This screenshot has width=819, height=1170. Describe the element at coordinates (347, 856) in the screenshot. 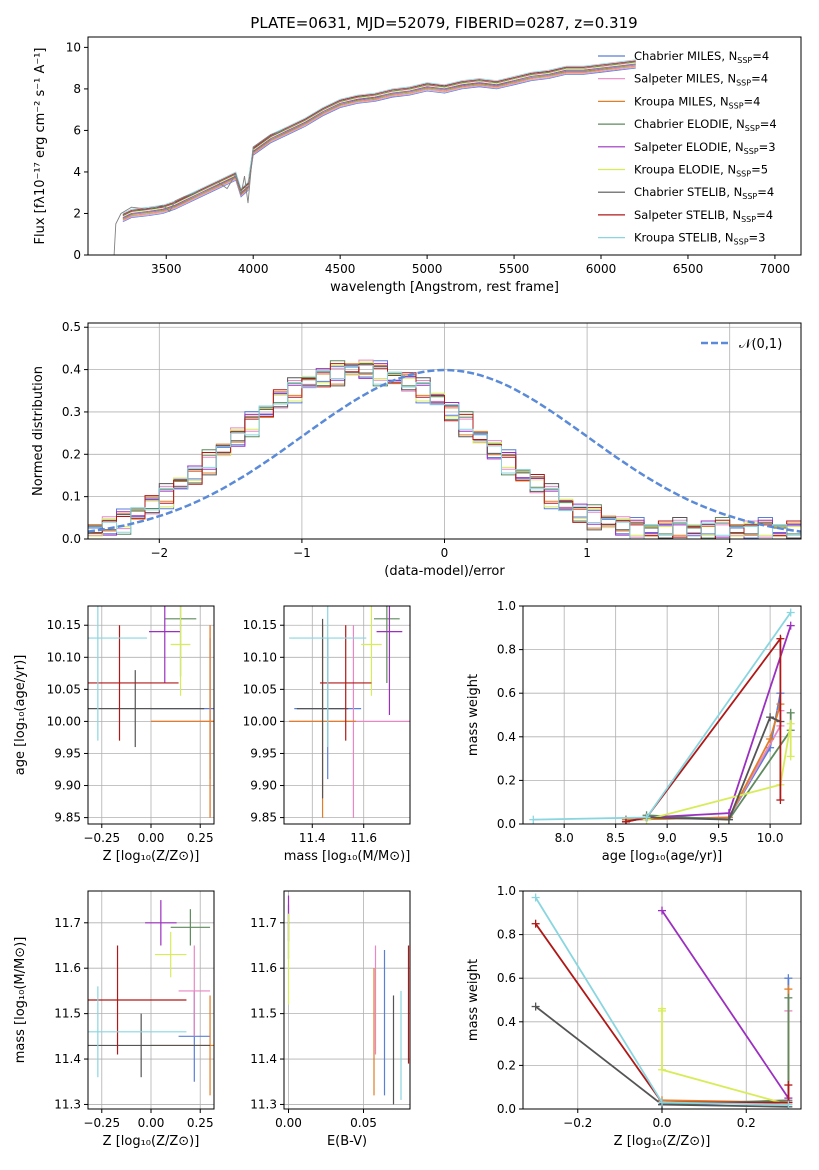

I see `x-axis-label: mass [log₁₀(M/M⊙)]` at that location.